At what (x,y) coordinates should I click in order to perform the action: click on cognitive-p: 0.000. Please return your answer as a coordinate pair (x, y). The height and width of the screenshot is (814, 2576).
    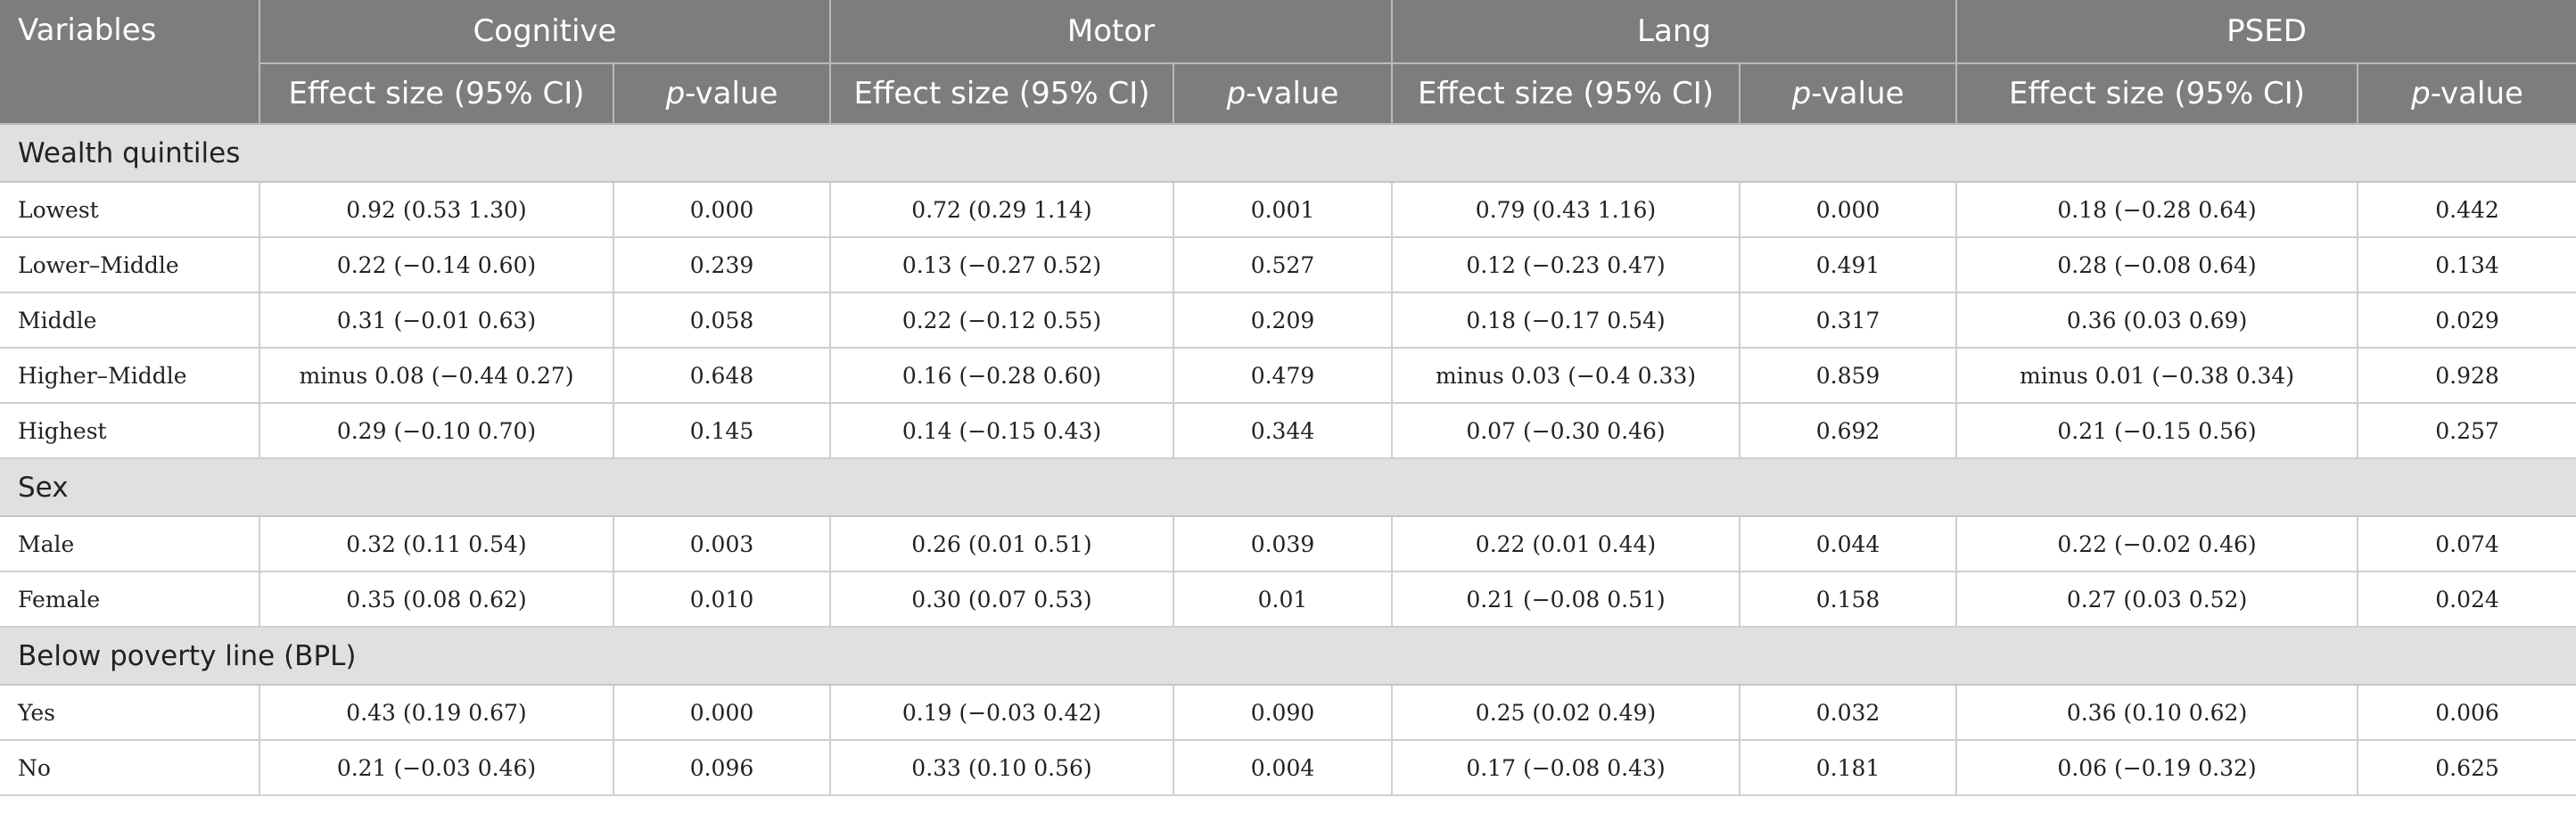
    Looking at the image, I should click on (721, 712).